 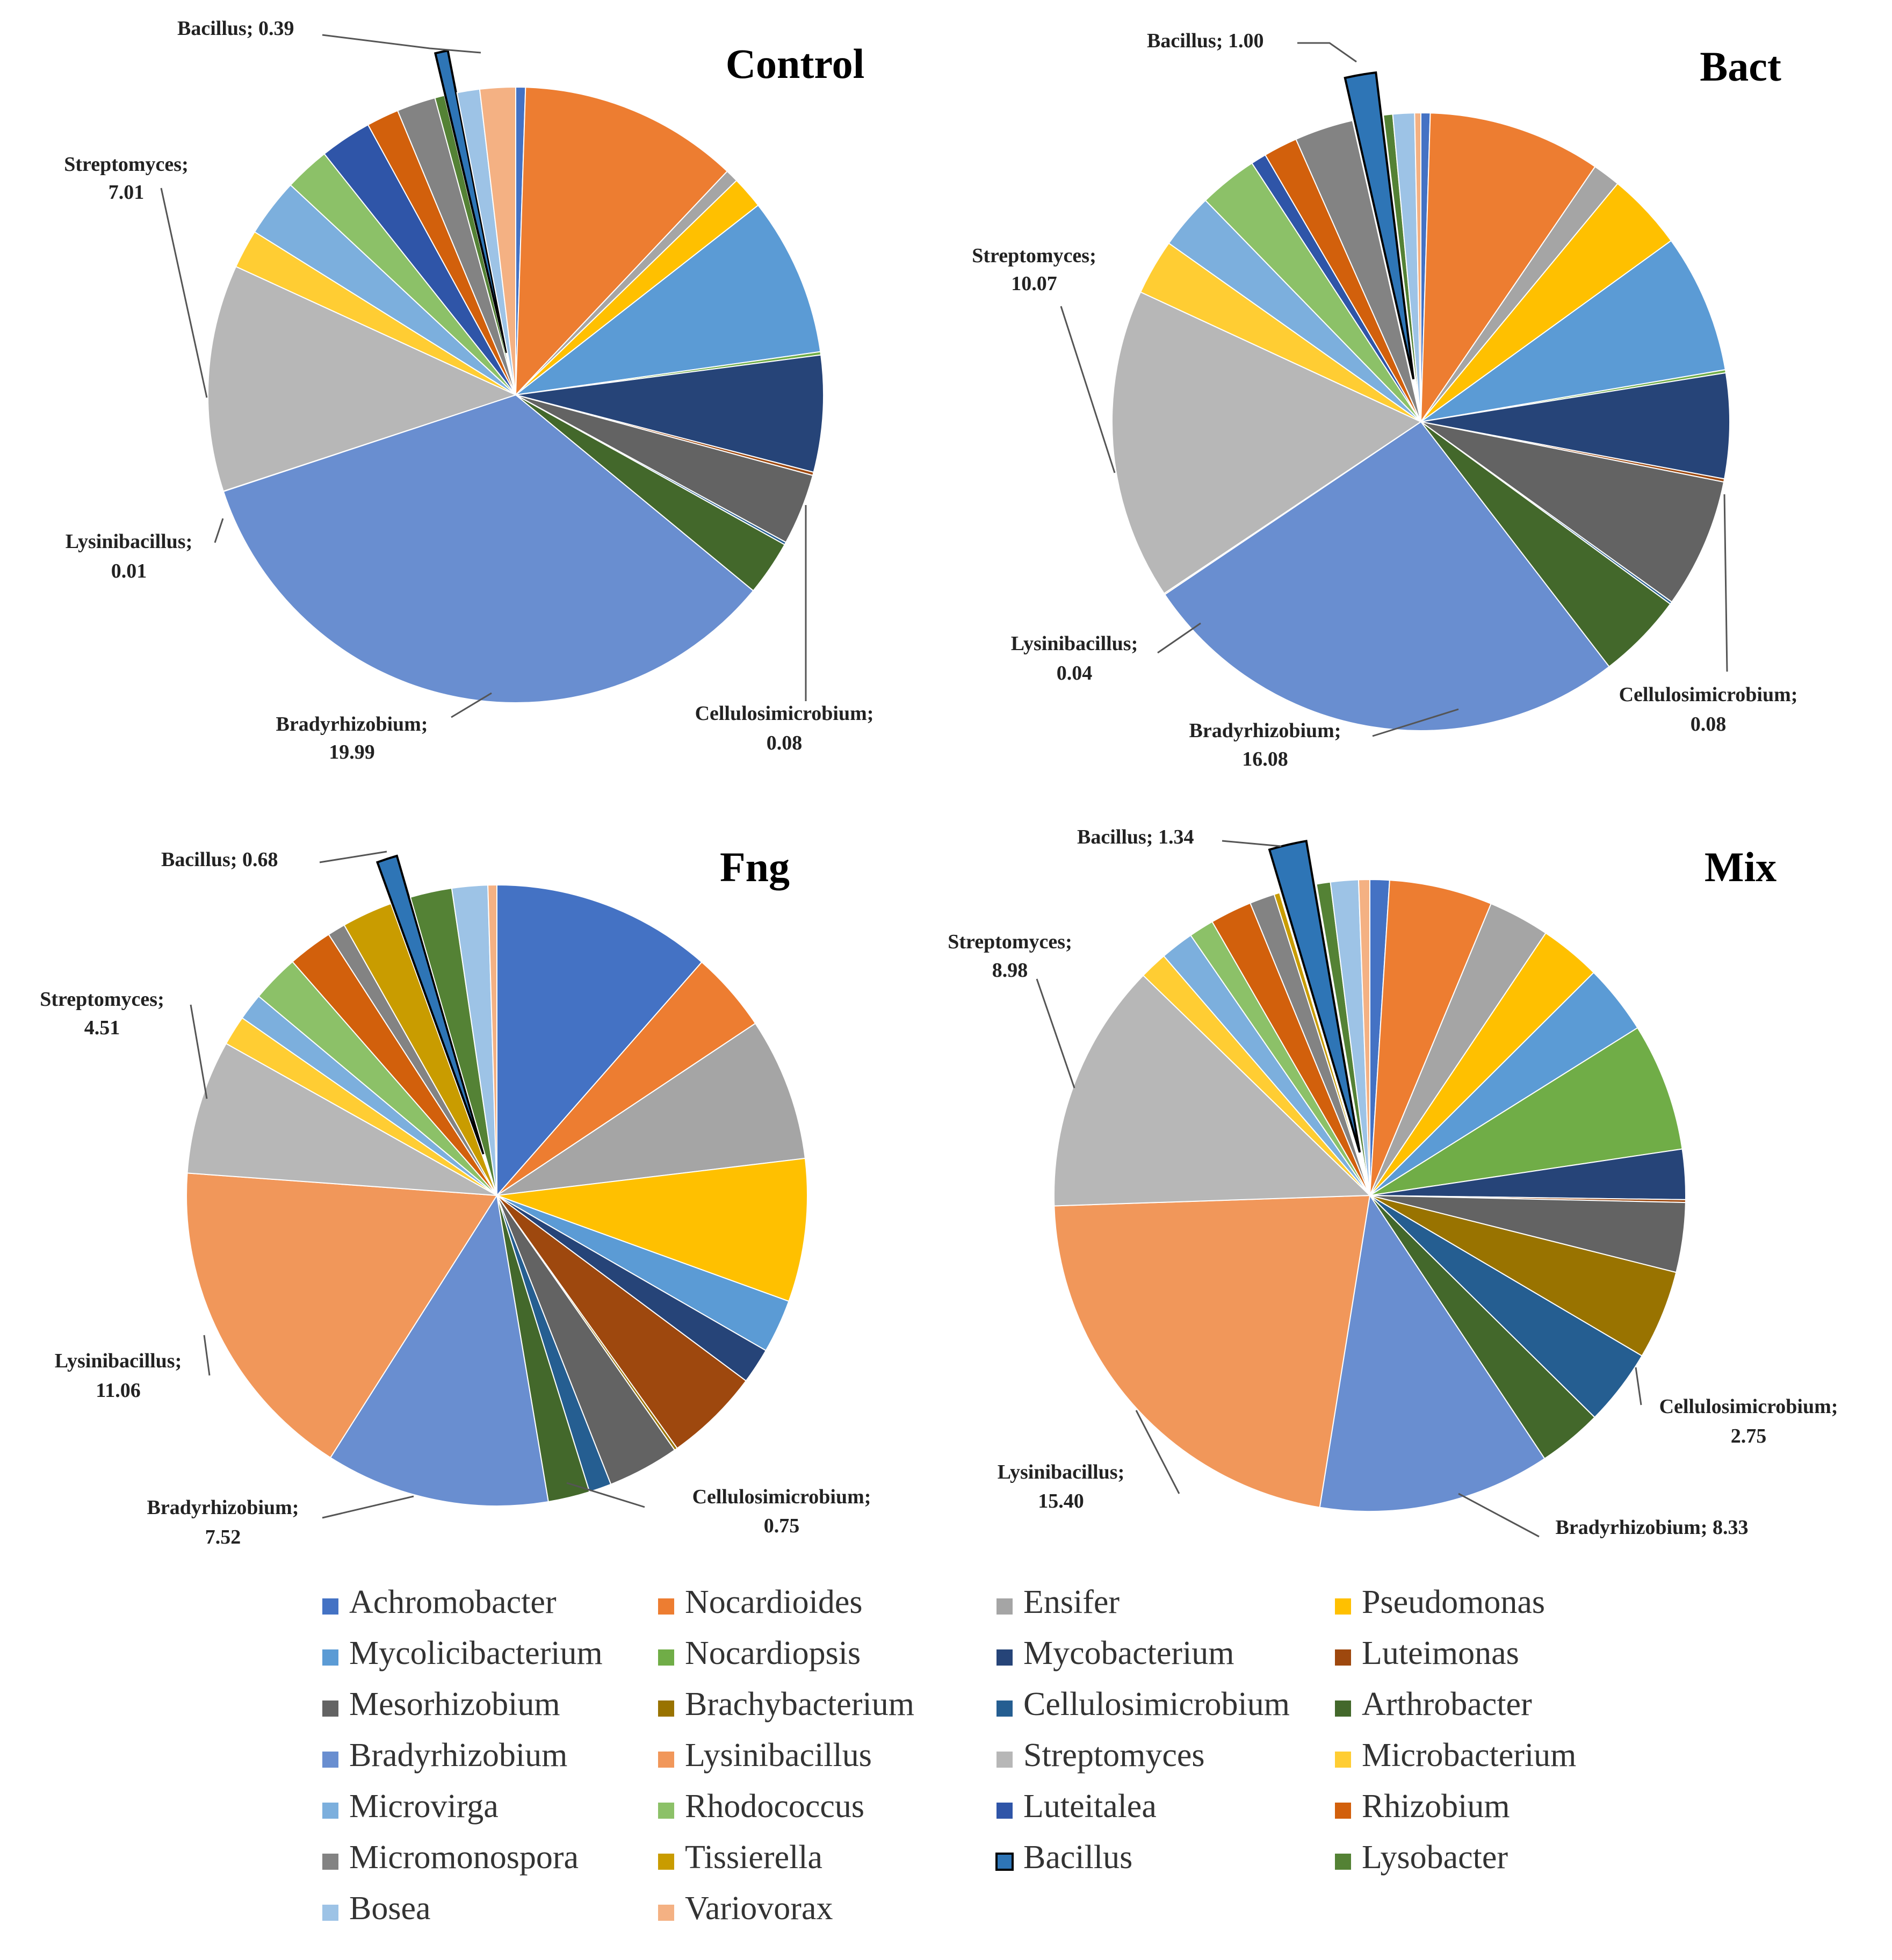 What do you see at coordinates (330, 1913) in the screenshot?
I see `legend-swatch-bosea` at bounding box center [330, 1913].